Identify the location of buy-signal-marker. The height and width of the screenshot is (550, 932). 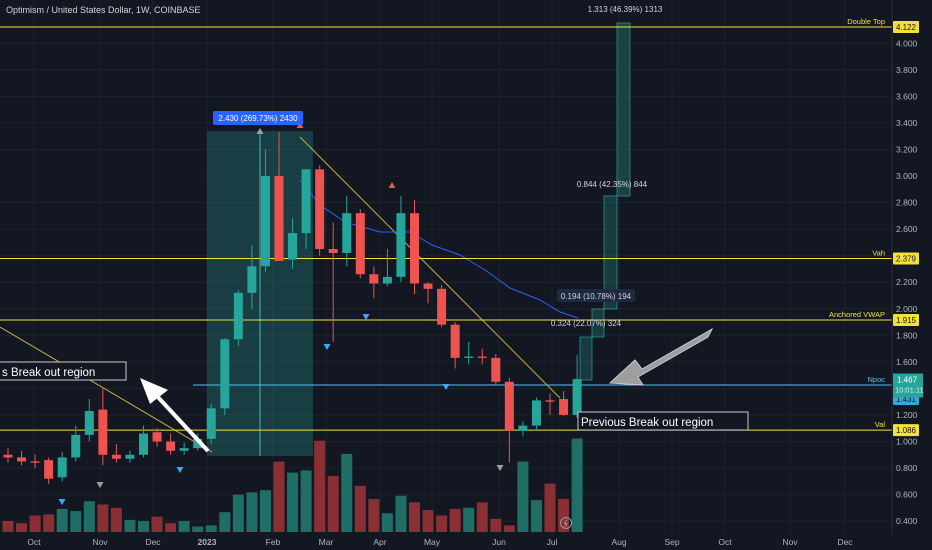
(260, 131).